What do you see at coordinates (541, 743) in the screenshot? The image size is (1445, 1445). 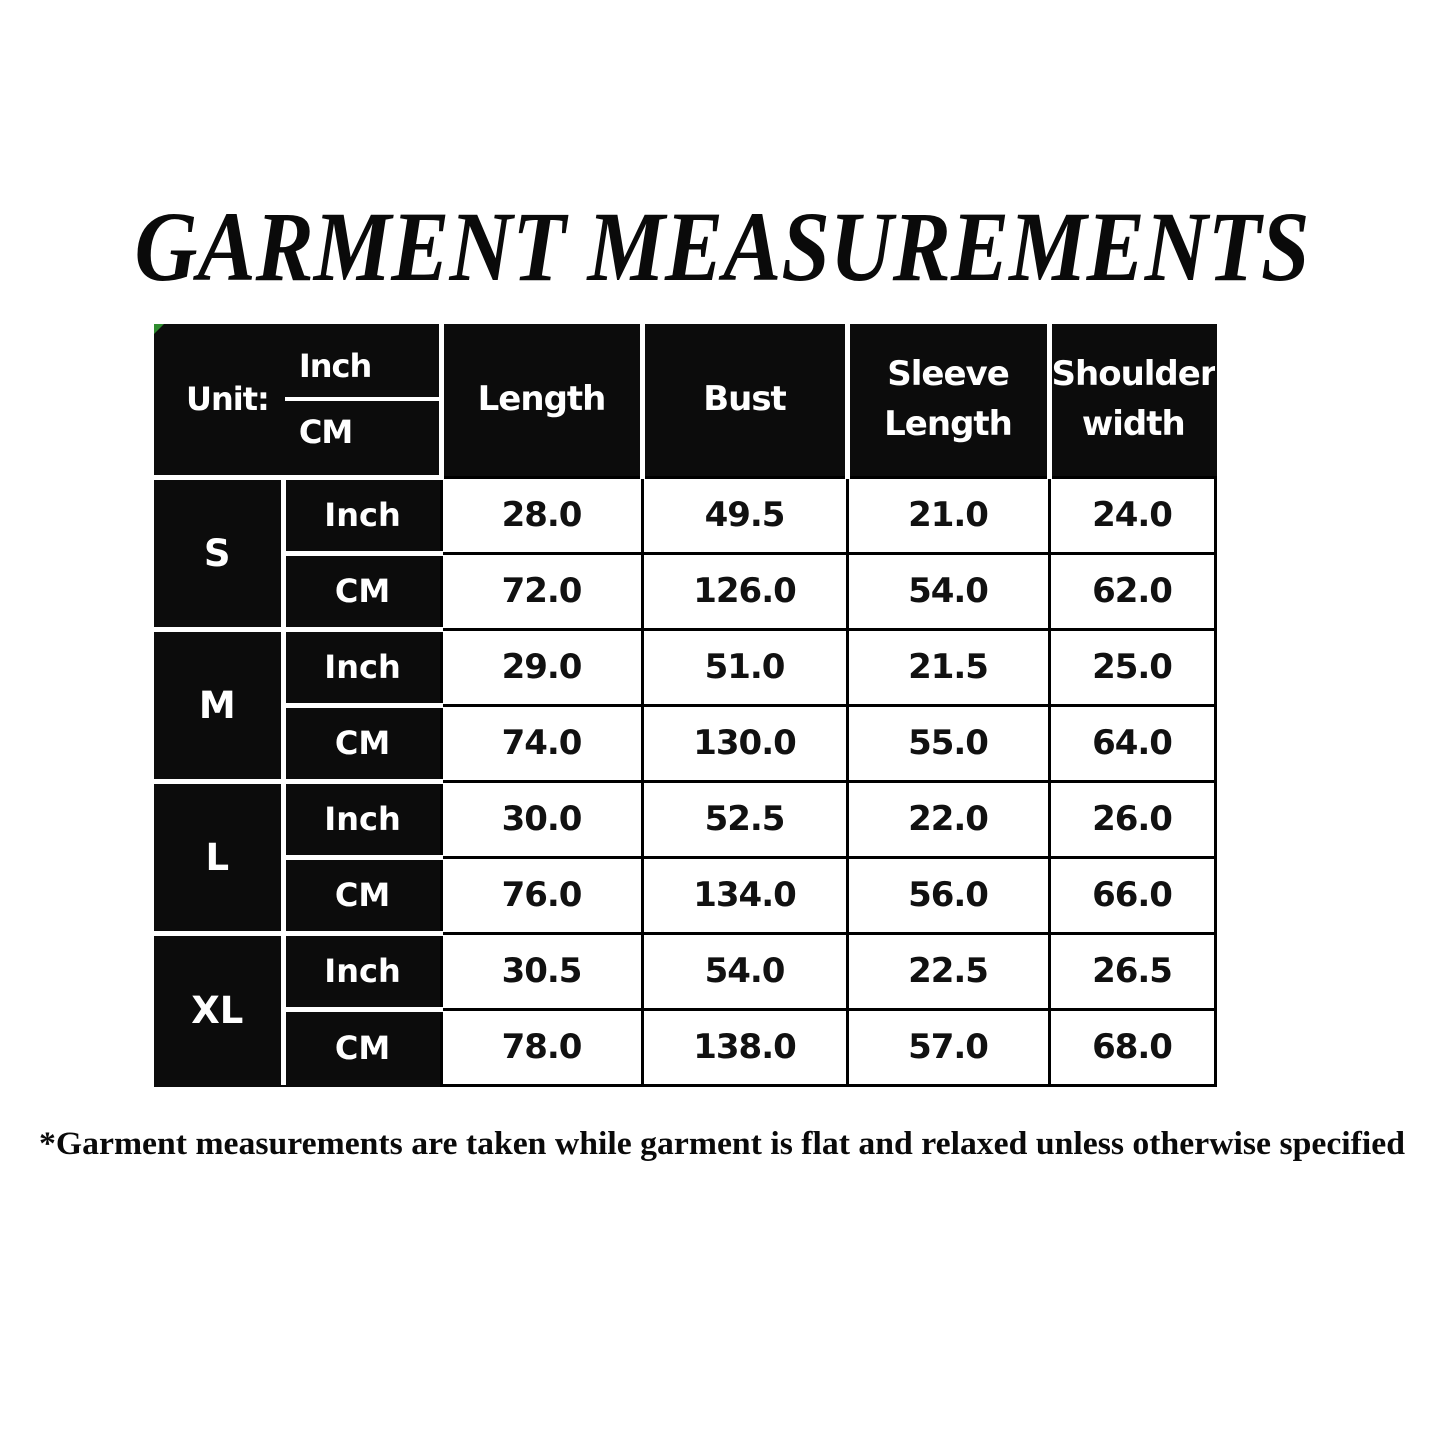 I see `value-cell: 74.0` at bounding box center [541, 743].